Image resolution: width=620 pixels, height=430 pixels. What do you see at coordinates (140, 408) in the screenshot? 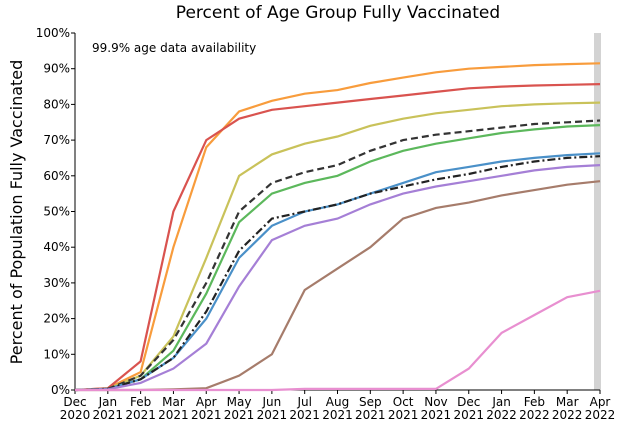
I see `x-tick-label: Feb 2021` at bounding box center [140, 408].